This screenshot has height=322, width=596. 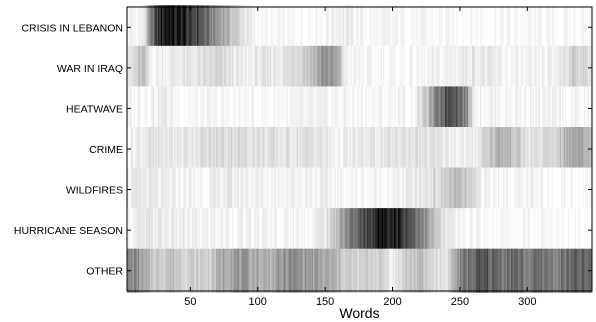 I want to click on x-tick-label: 300, so click(x=527, y=302).